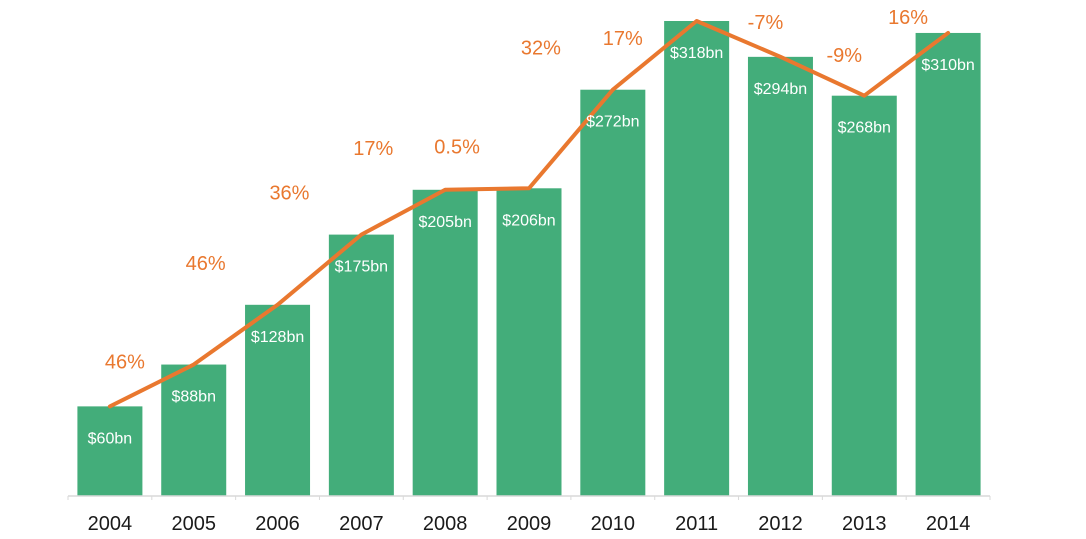 The height and width of the screenshot is (539, 1086). I want to click on value-label-2005: $88bn, so click(193, 397).